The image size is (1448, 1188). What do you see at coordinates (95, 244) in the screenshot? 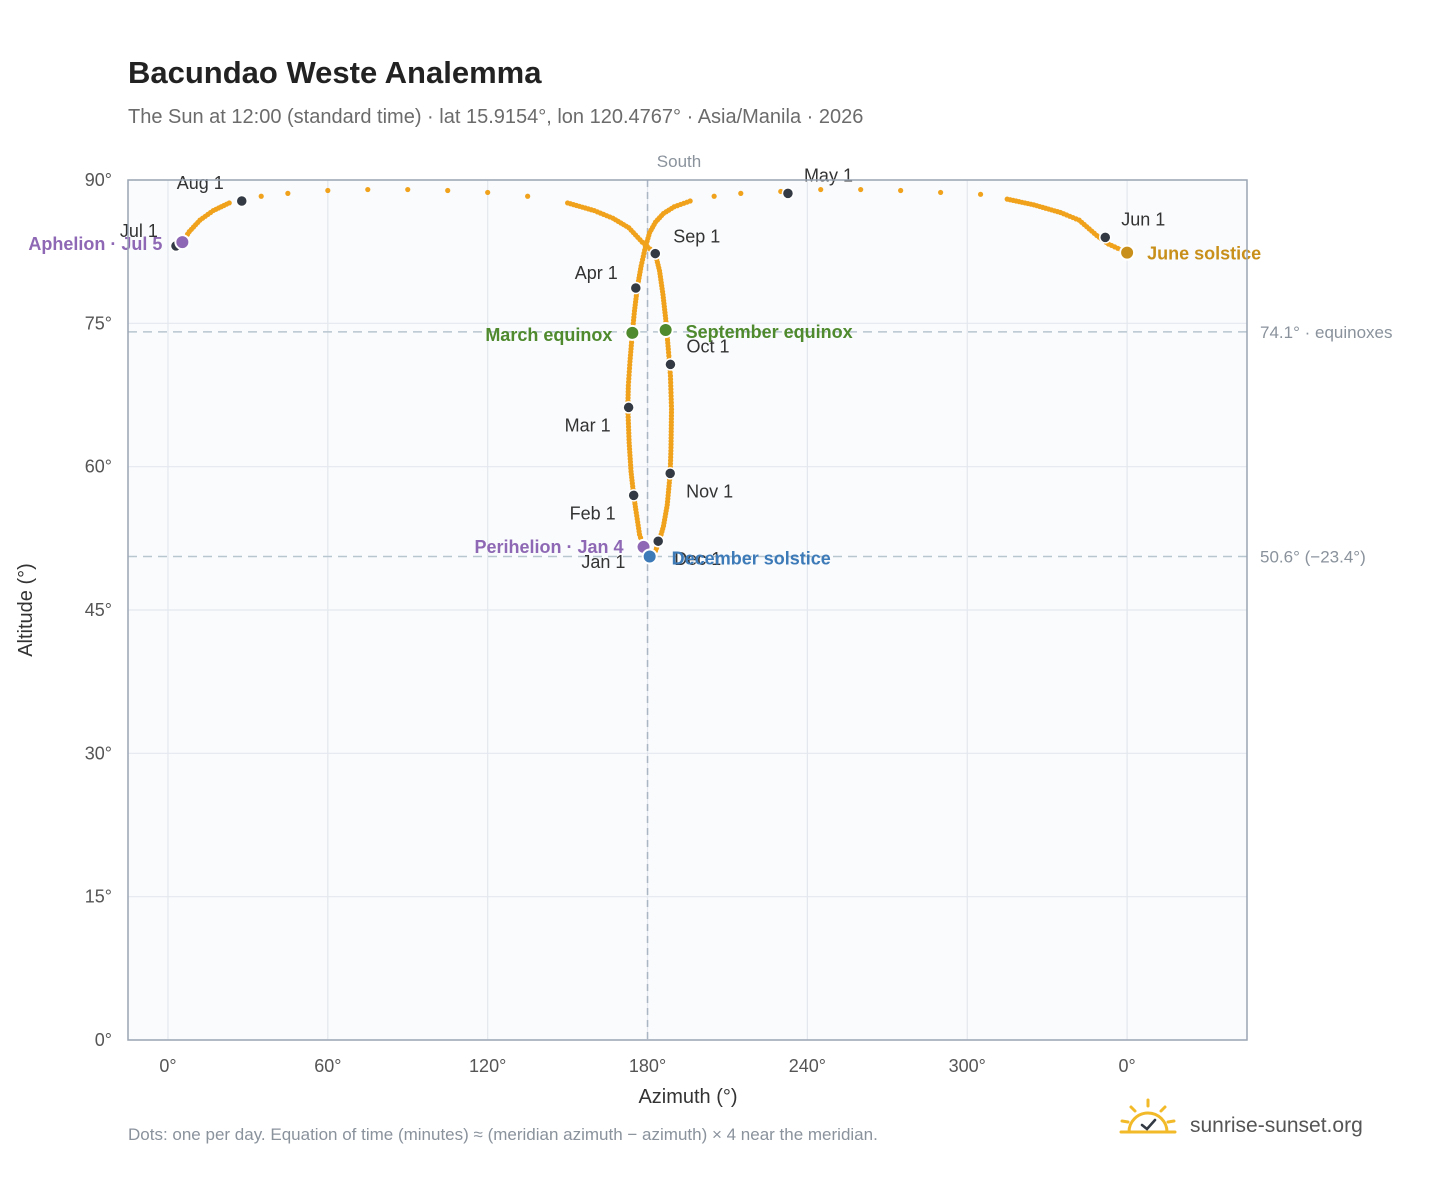
I see `event-label: Aphelion · Jul 5` at bounding box center [95, 244].